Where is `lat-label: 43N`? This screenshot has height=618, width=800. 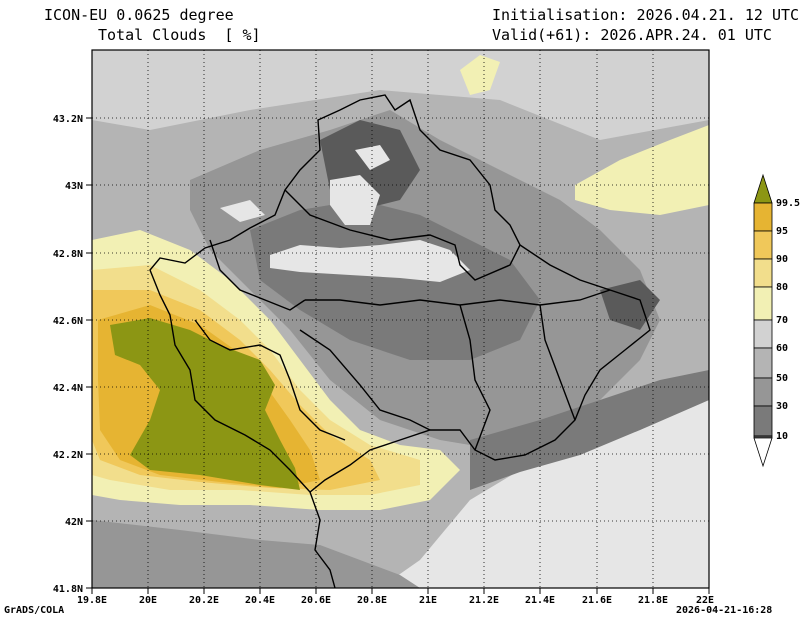
lat-label: 43N is located at coordinates (74, 186).